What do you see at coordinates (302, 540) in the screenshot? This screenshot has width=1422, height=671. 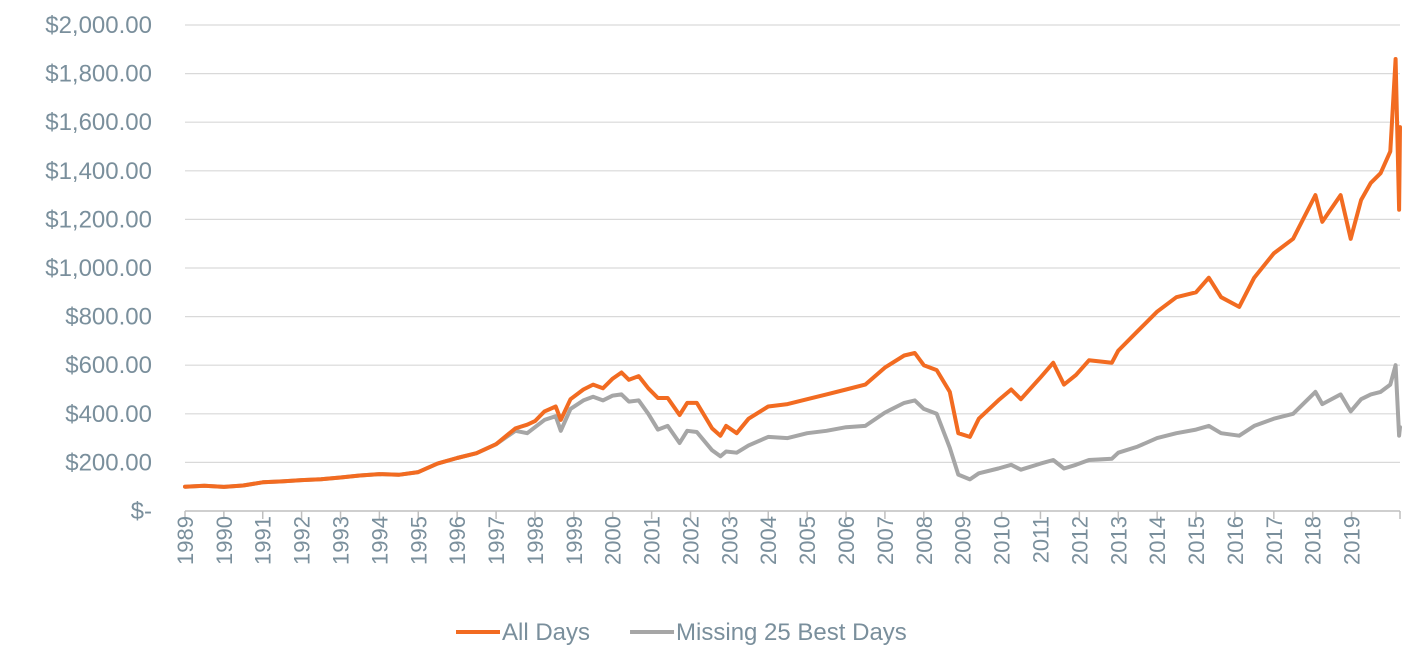 I see `x-tick-label: 1992` at bounding box center [302, 540].